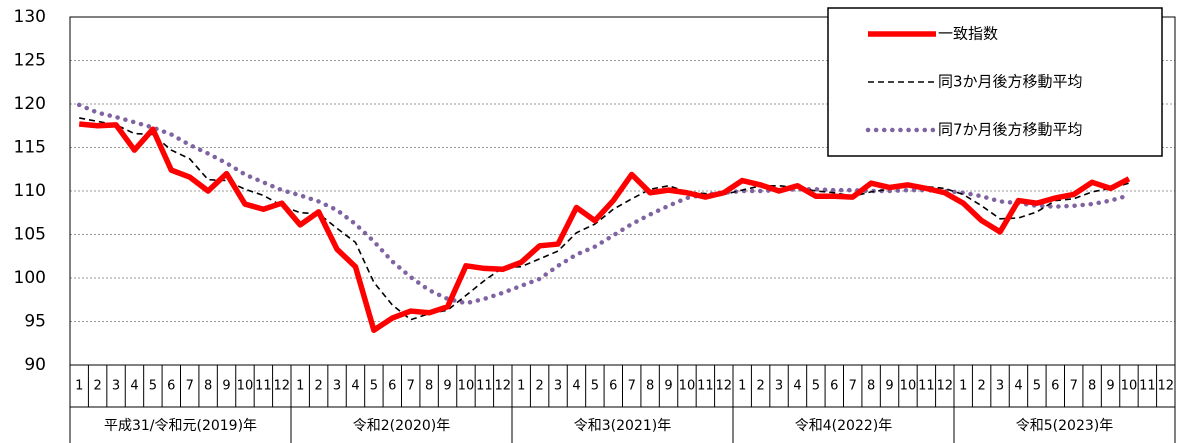 This screenshot has width=1180, height=443. I want to click on y-tick-label: 110, so click(30, 191).